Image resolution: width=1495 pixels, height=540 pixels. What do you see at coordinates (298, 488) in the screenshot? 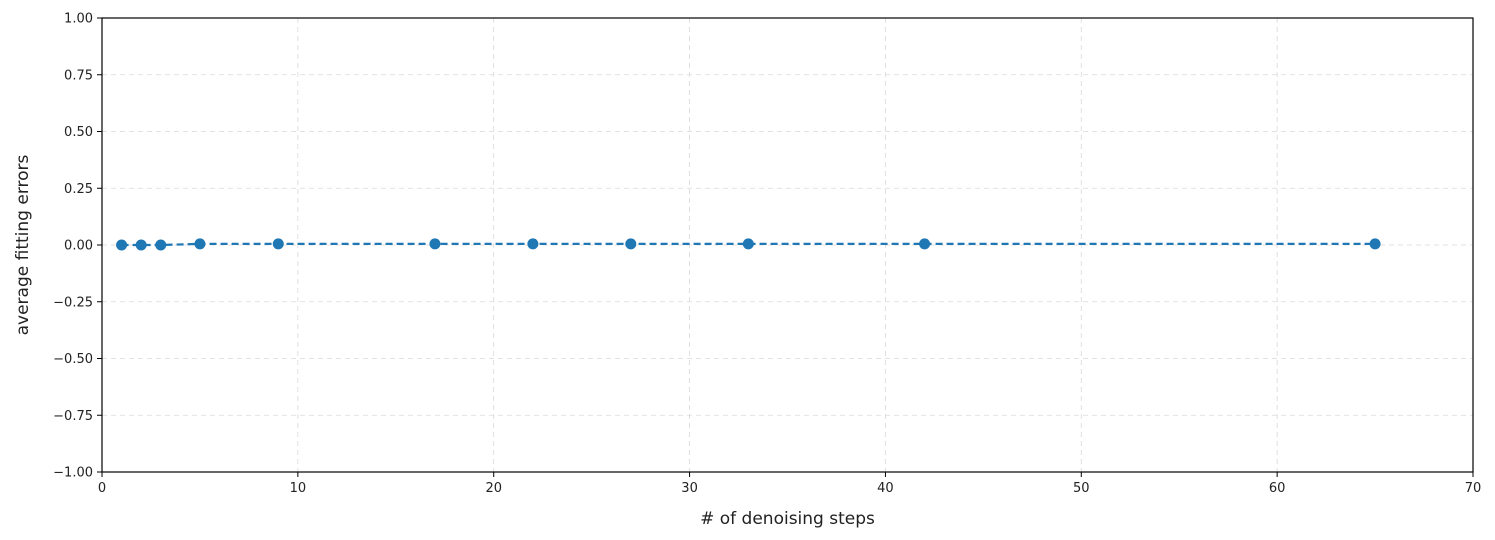
I see `x-tick-label: 10` at bounding box center [298, 488].